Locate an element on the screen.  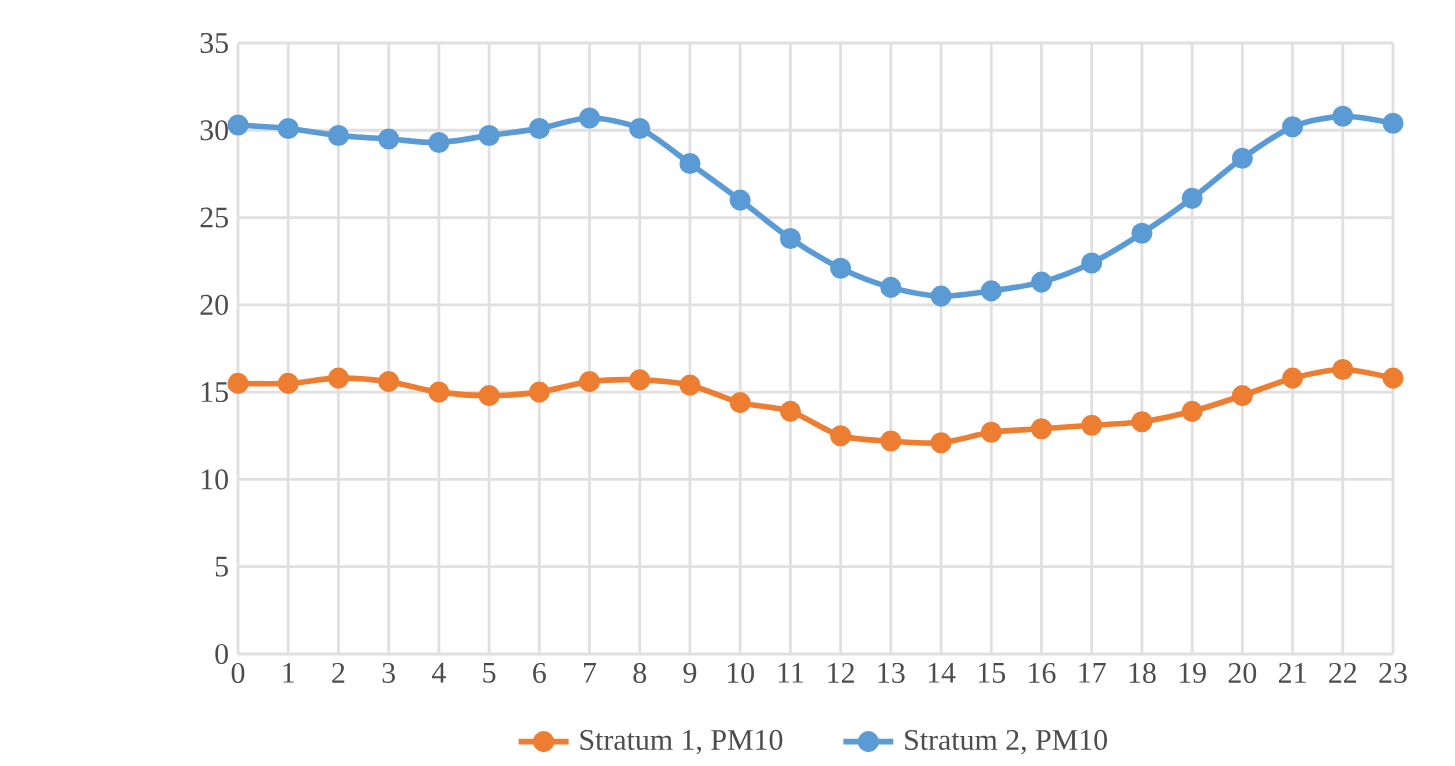
y-tick-label: 10 is located at coordinates (214, 479).